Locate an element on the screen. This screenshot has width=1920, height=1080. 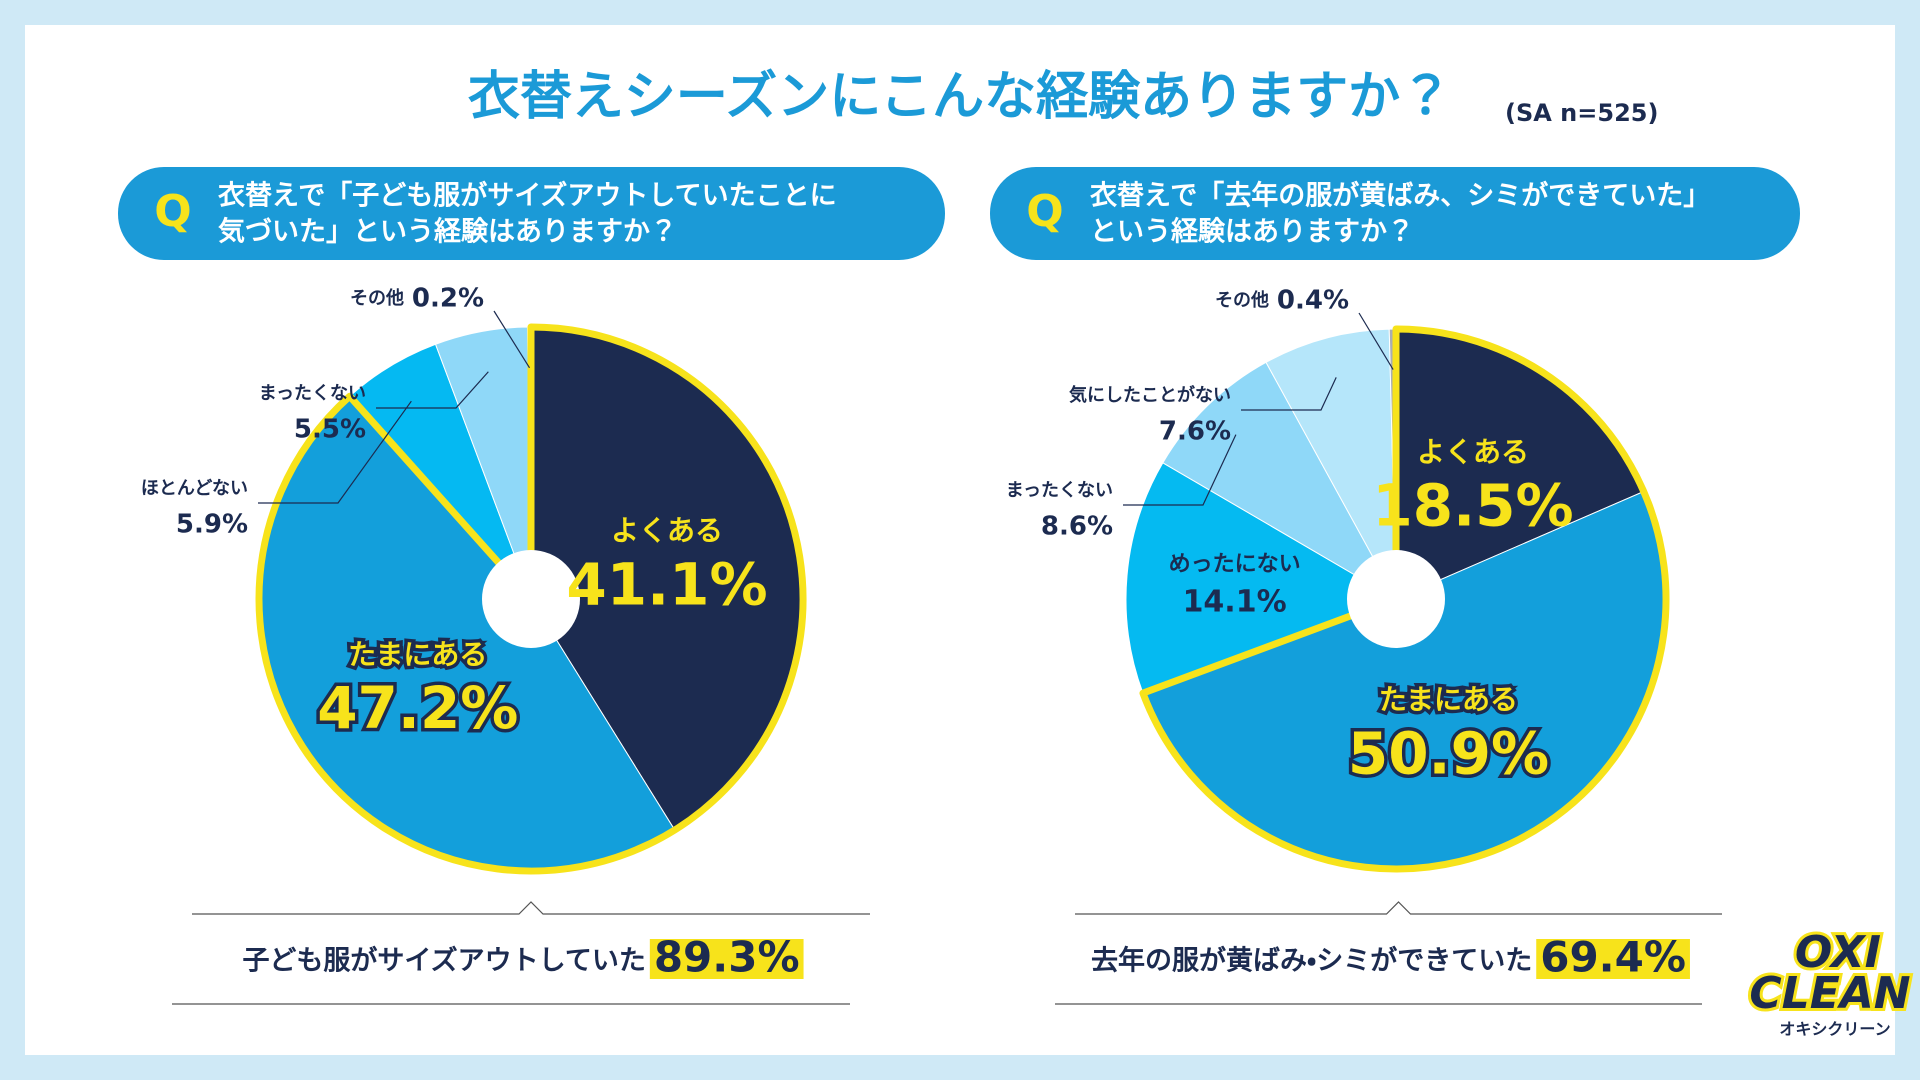
summary-value: 69.4% is located at coordinates (1613, 957).